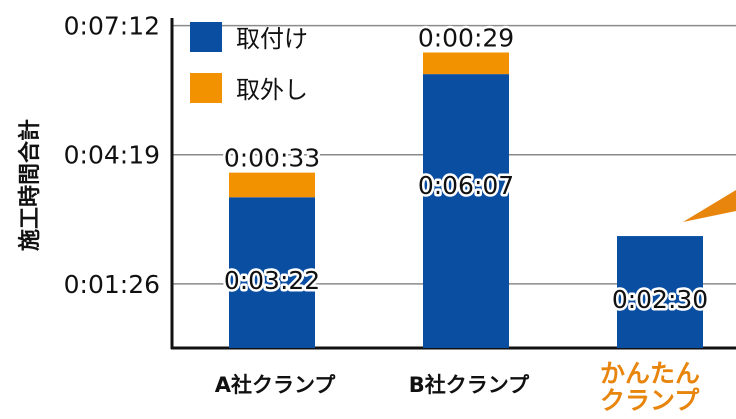  I want to click on x-category-label: B社クランプ, so click(469, 385).